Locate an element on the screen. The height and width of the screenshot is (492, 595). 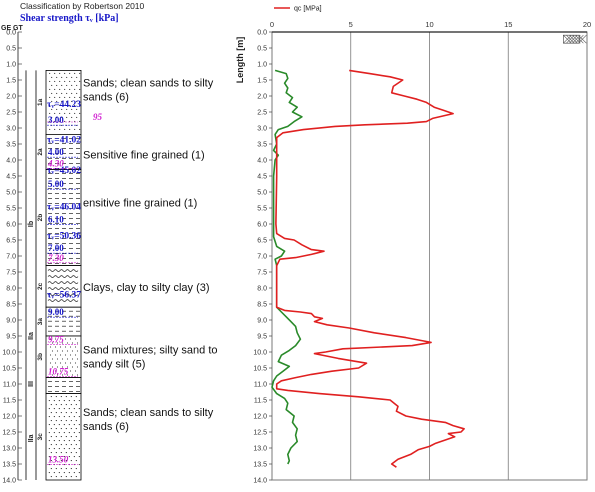
left-axis-tick-label: 12.5 is located at coordinates (9, 433).